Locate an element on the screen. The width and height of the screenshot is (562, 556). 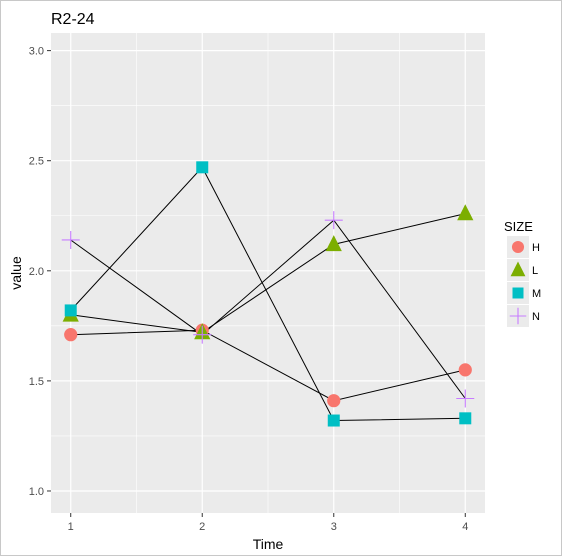
watermark-sub: kayangou.com is located at coordinates (508, 543).